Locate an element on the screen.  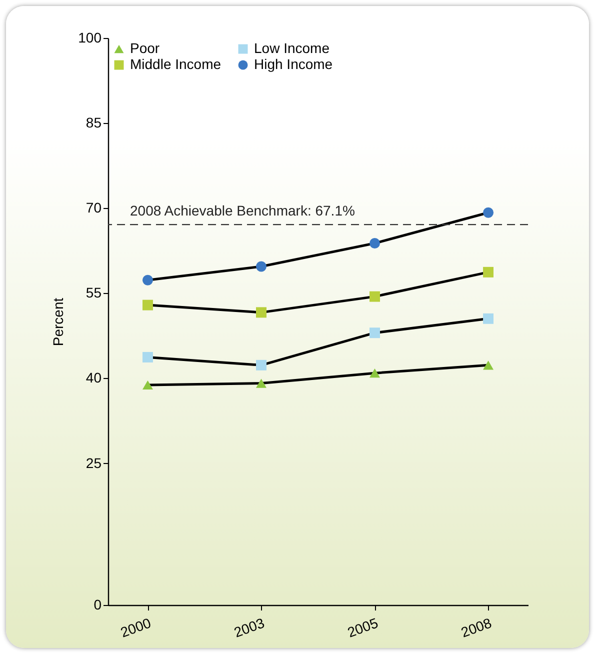
y-tick-label: 0 is located at coordinates (98, 604).